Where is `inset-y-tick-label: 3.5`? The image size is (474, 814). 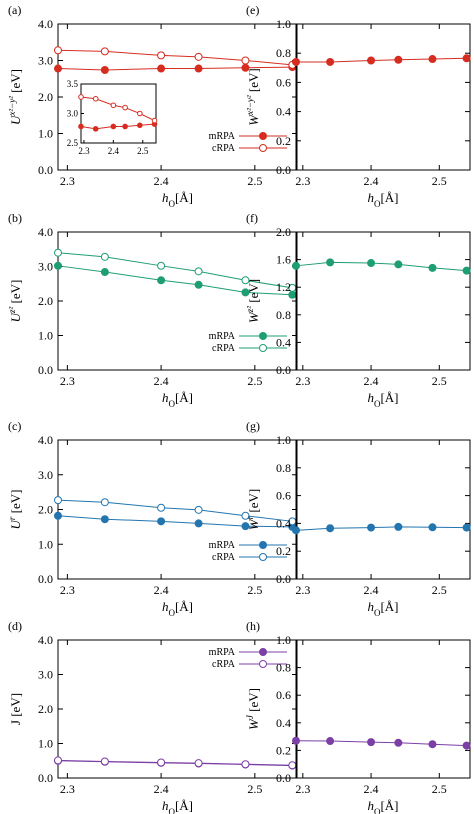
inset-y-tick-label: 3.5 is located at coordinates (73, 84).